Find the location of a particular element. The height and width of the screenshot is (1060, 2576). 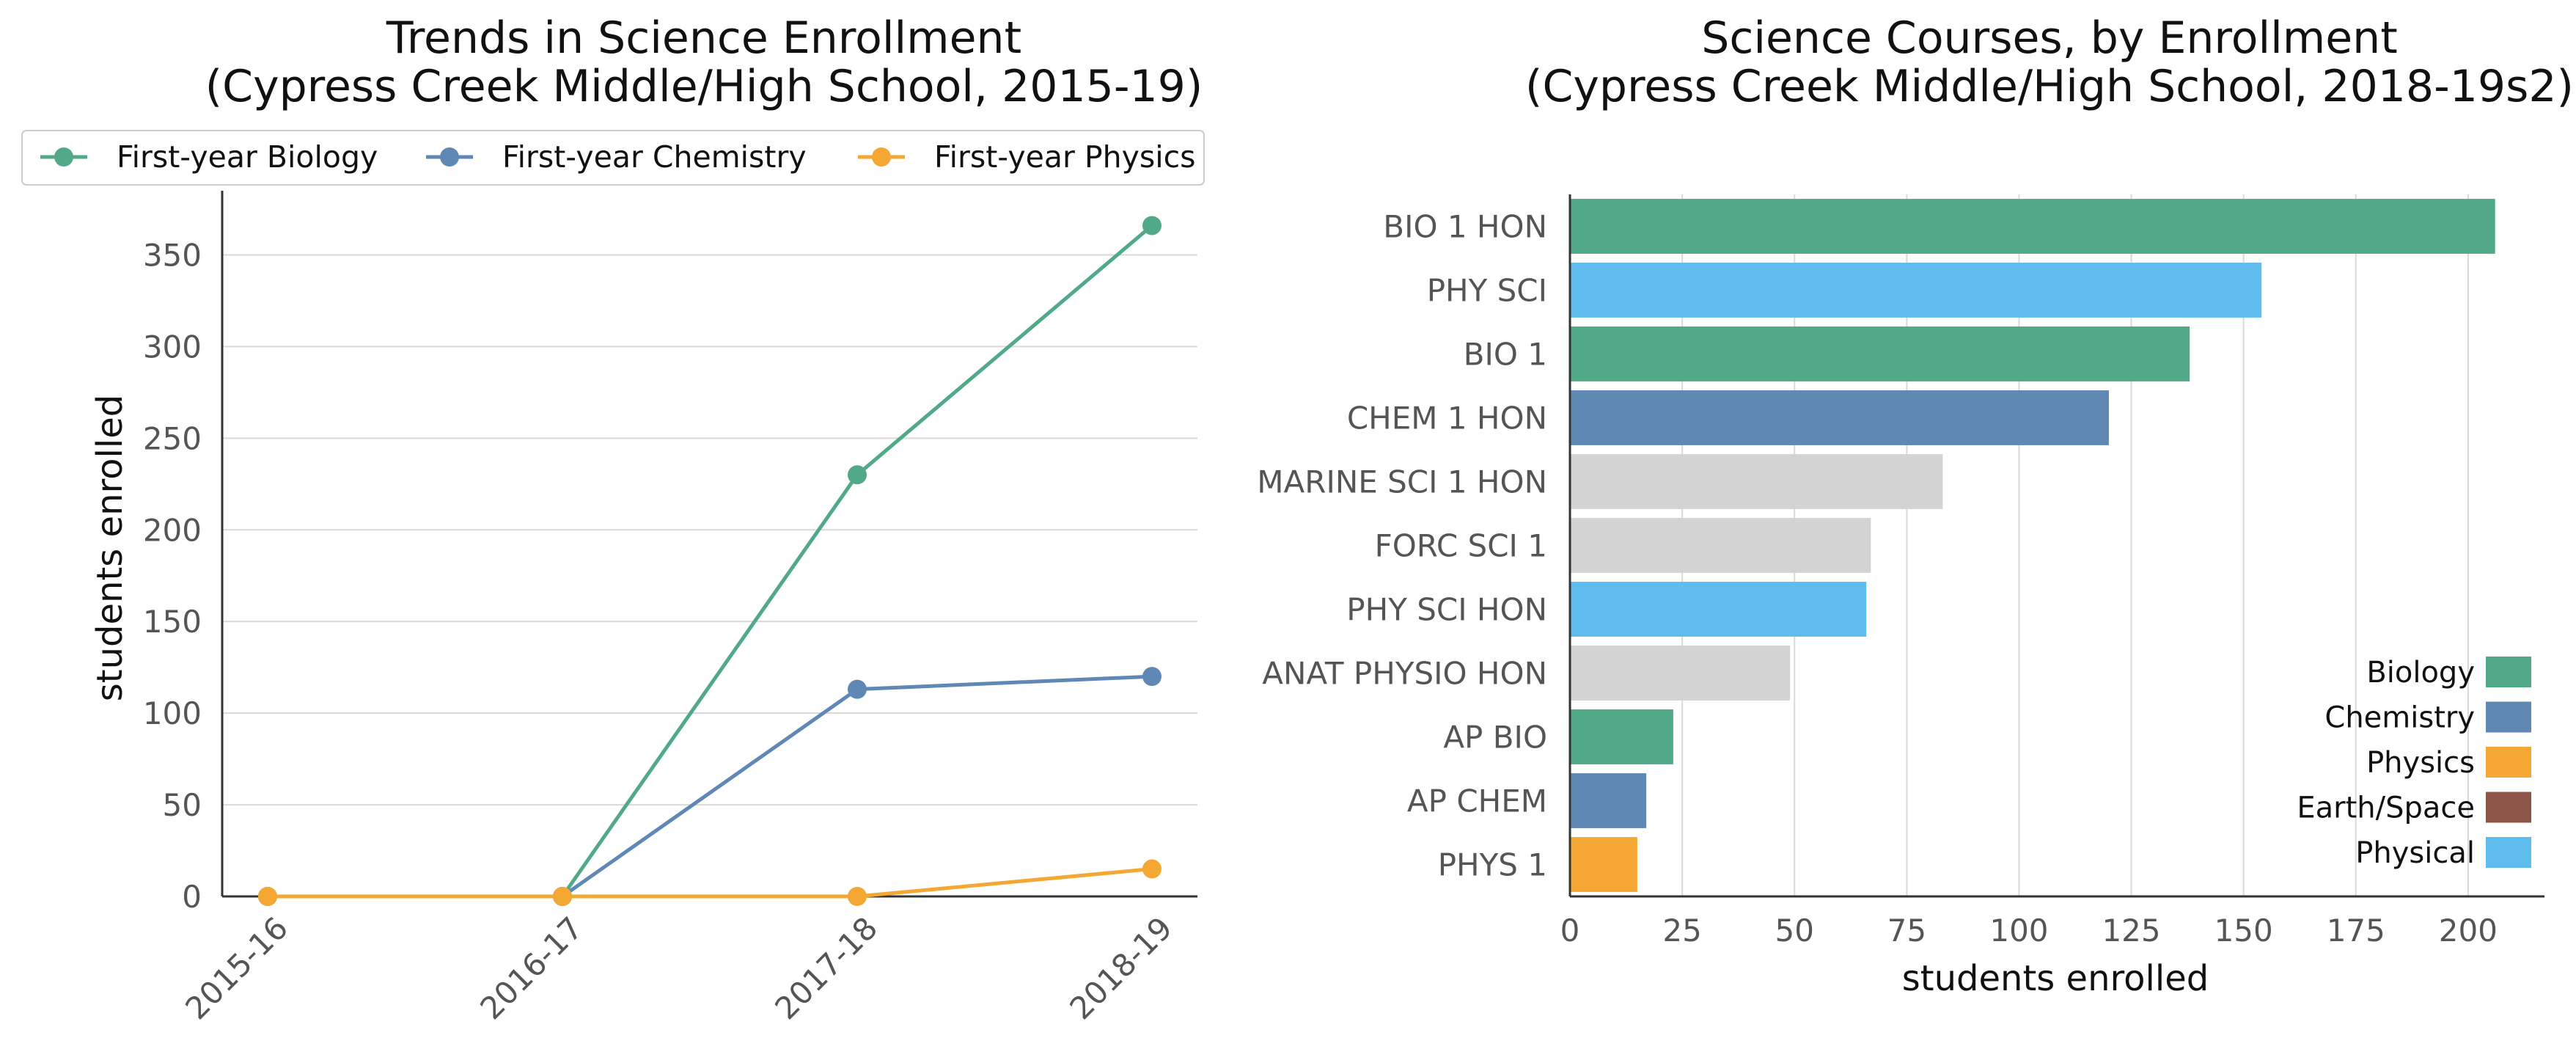

chart2-category-label: MARINE SCI 1 HON is located at coordinates (1402, 482).